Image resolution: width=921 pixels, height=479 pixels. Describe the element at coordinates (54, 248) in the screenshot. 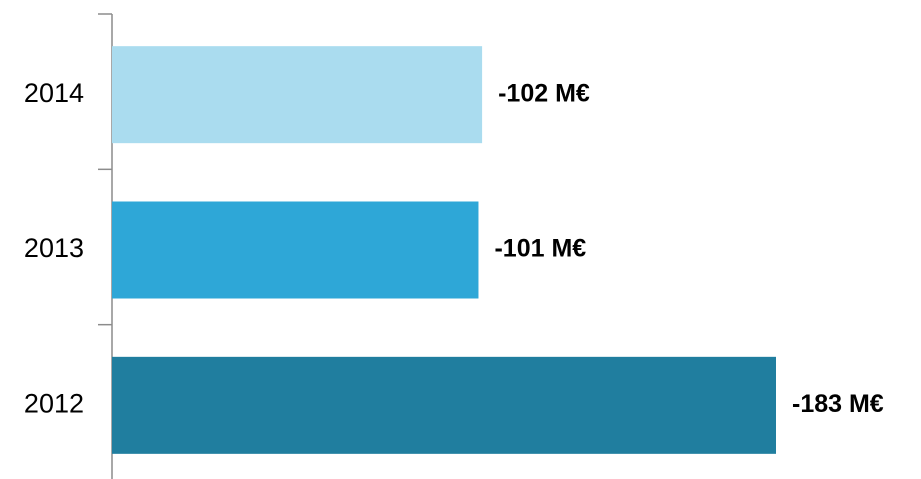

I see `category-label-2013: 2013` at that location.